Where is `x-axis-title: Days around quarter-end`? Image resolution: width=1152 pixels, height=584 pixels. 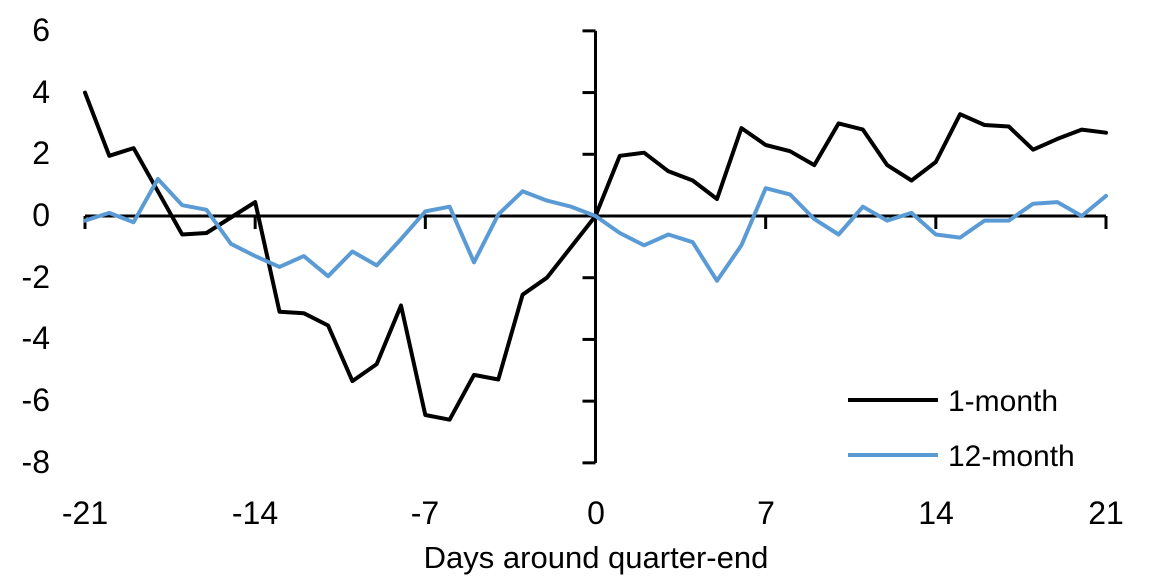 x-axis-title: Days around quarter-end is located at coordinates (596, 557).